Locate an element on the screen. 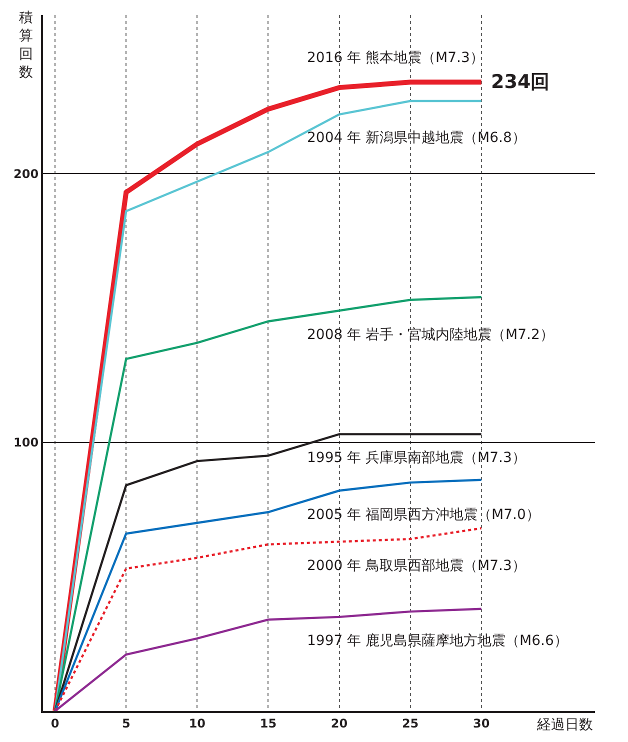  x-tick-label: 0 is located at coordinates (55, 723).